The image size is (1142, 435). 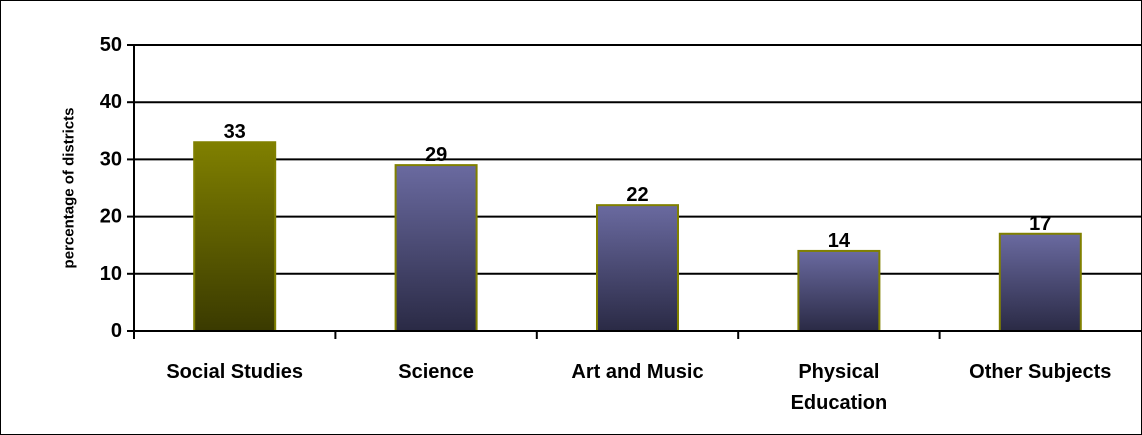 What do you see at coordinates (111, 217) in the screenshot?
I see `y-tick-label: 20` at bounding box center [111, 217].